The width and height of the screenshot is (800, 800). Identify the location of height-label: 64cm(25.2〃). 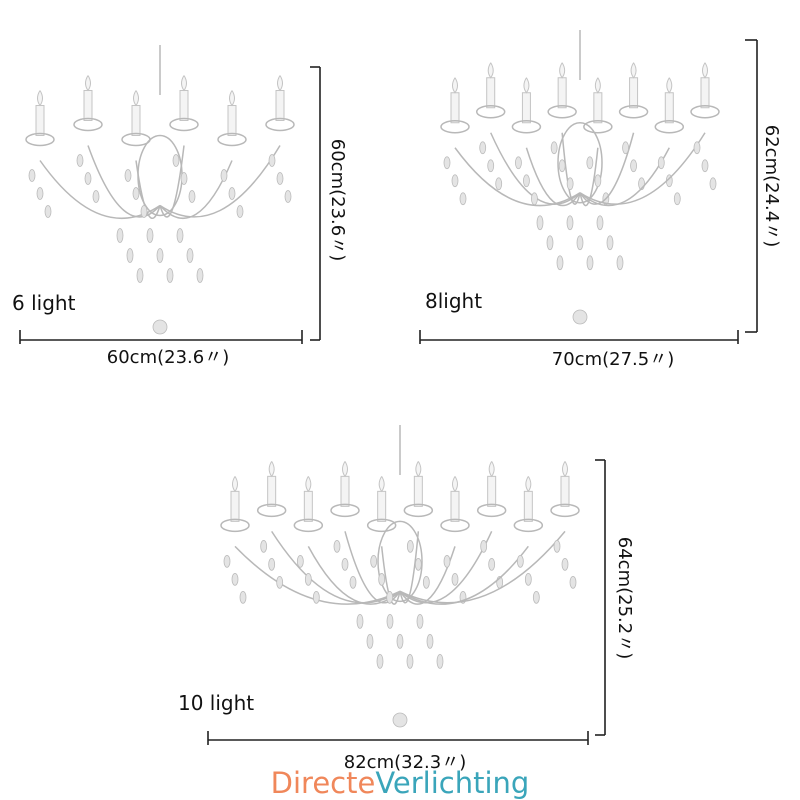
(624, 598).